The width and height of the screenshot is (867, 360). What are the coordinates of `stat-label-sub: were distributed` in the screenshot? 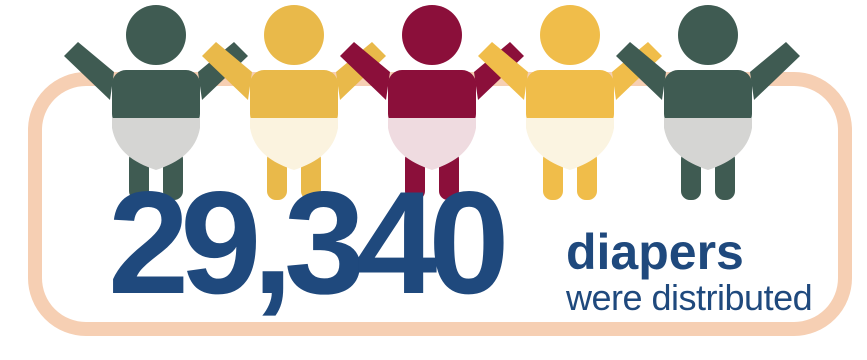 It's located at (689, 298).